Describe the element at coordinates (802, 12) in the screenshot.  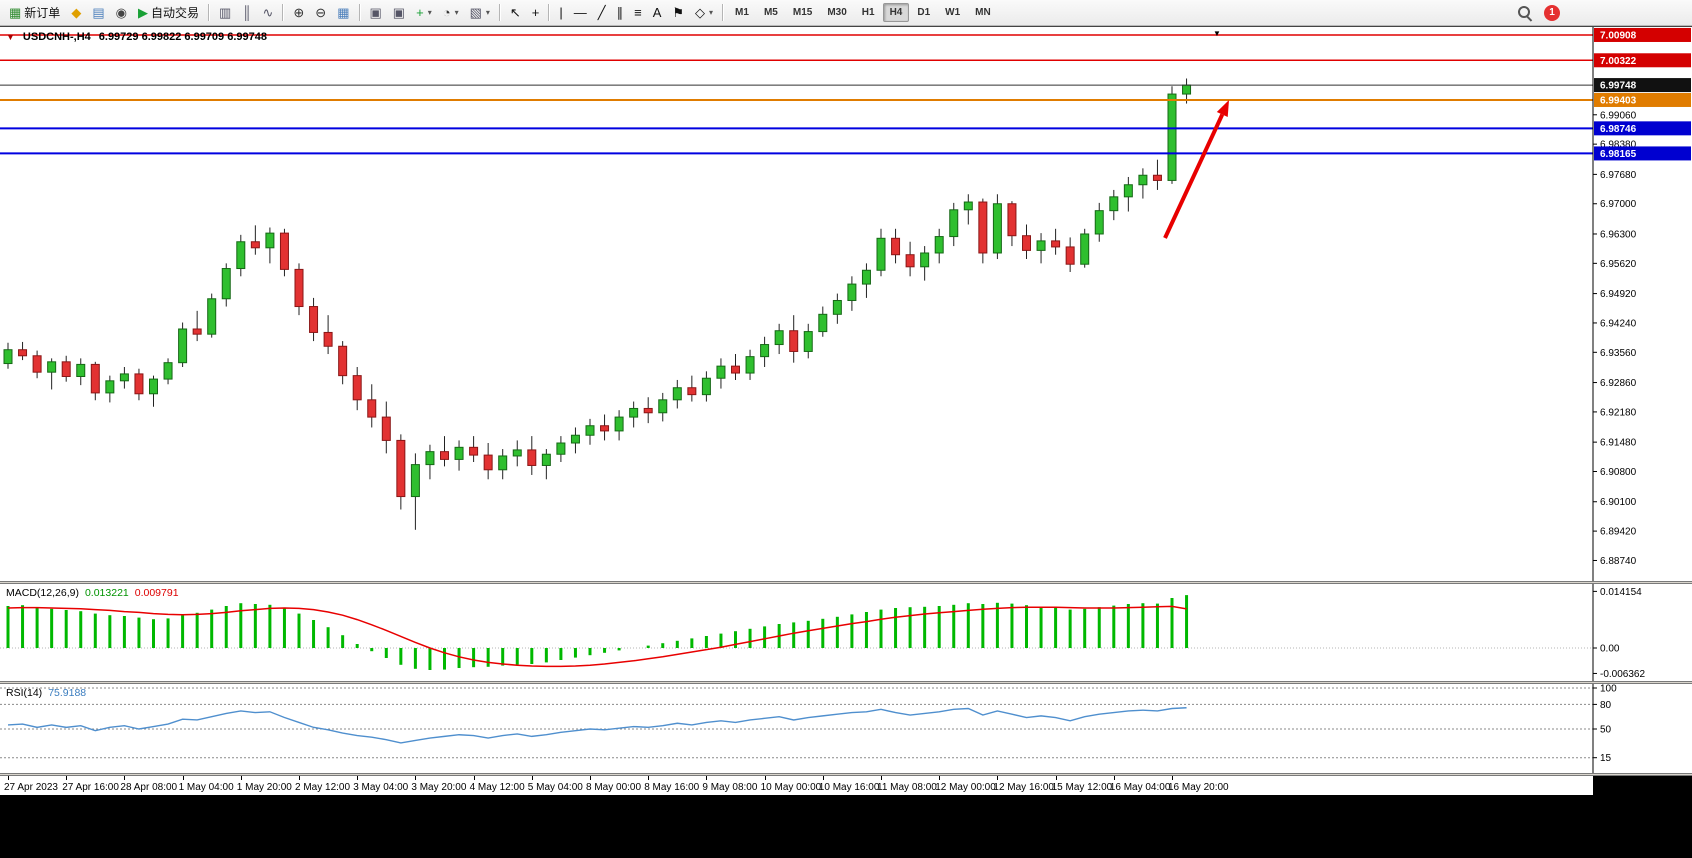
I see `timeframe-button-m15: M15` at that location.